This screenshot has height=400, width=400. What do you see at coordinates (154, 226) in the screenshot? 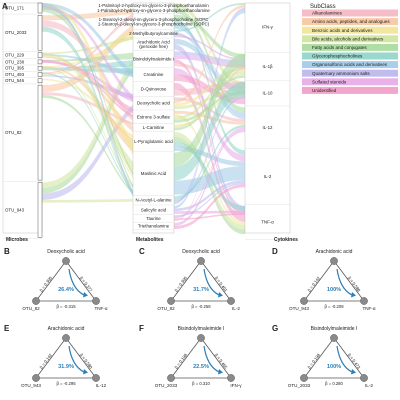
I see `metabolite-label: Triethanolamine` at bounding box center [154, 226].